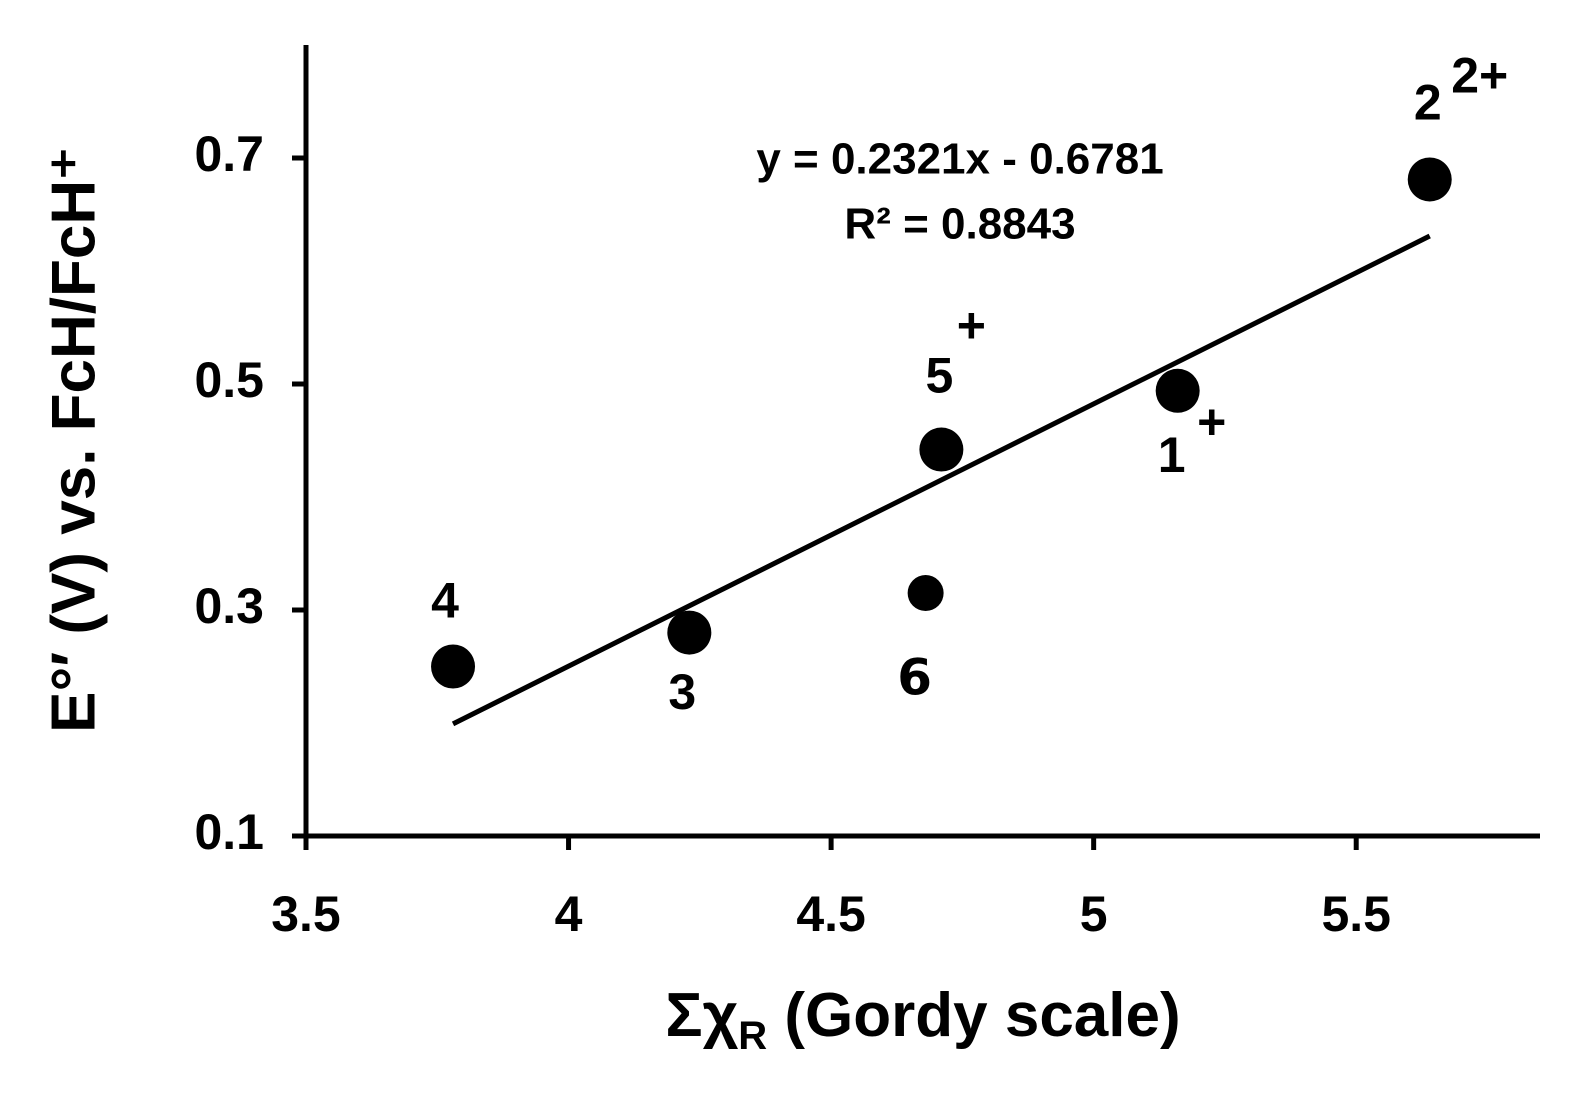  Describe the element at coordinates (959, 224) in the screenshot. I see `trend-r-squared: R² = 0.8843` at that location.